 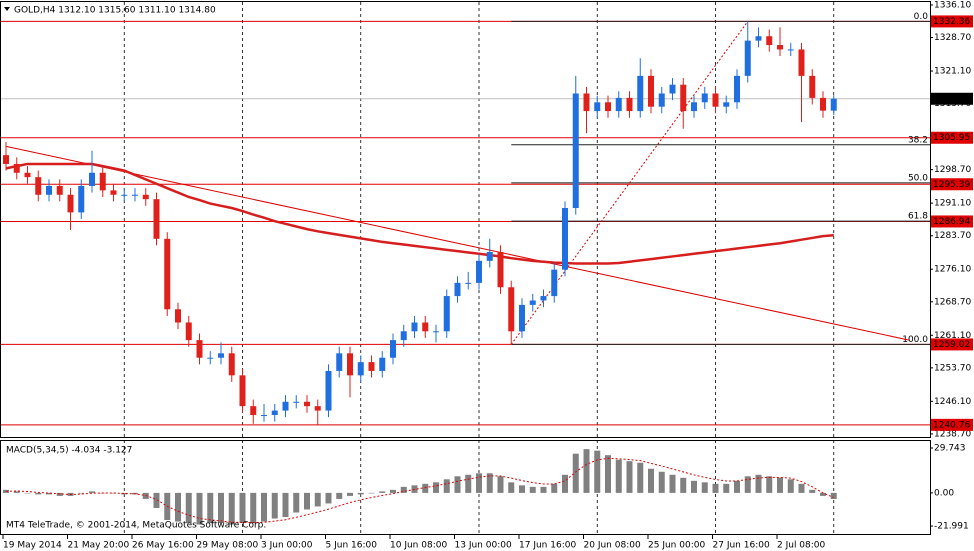 I want to click on y-tick-label: 1268.70, so click(x=952, y=302).